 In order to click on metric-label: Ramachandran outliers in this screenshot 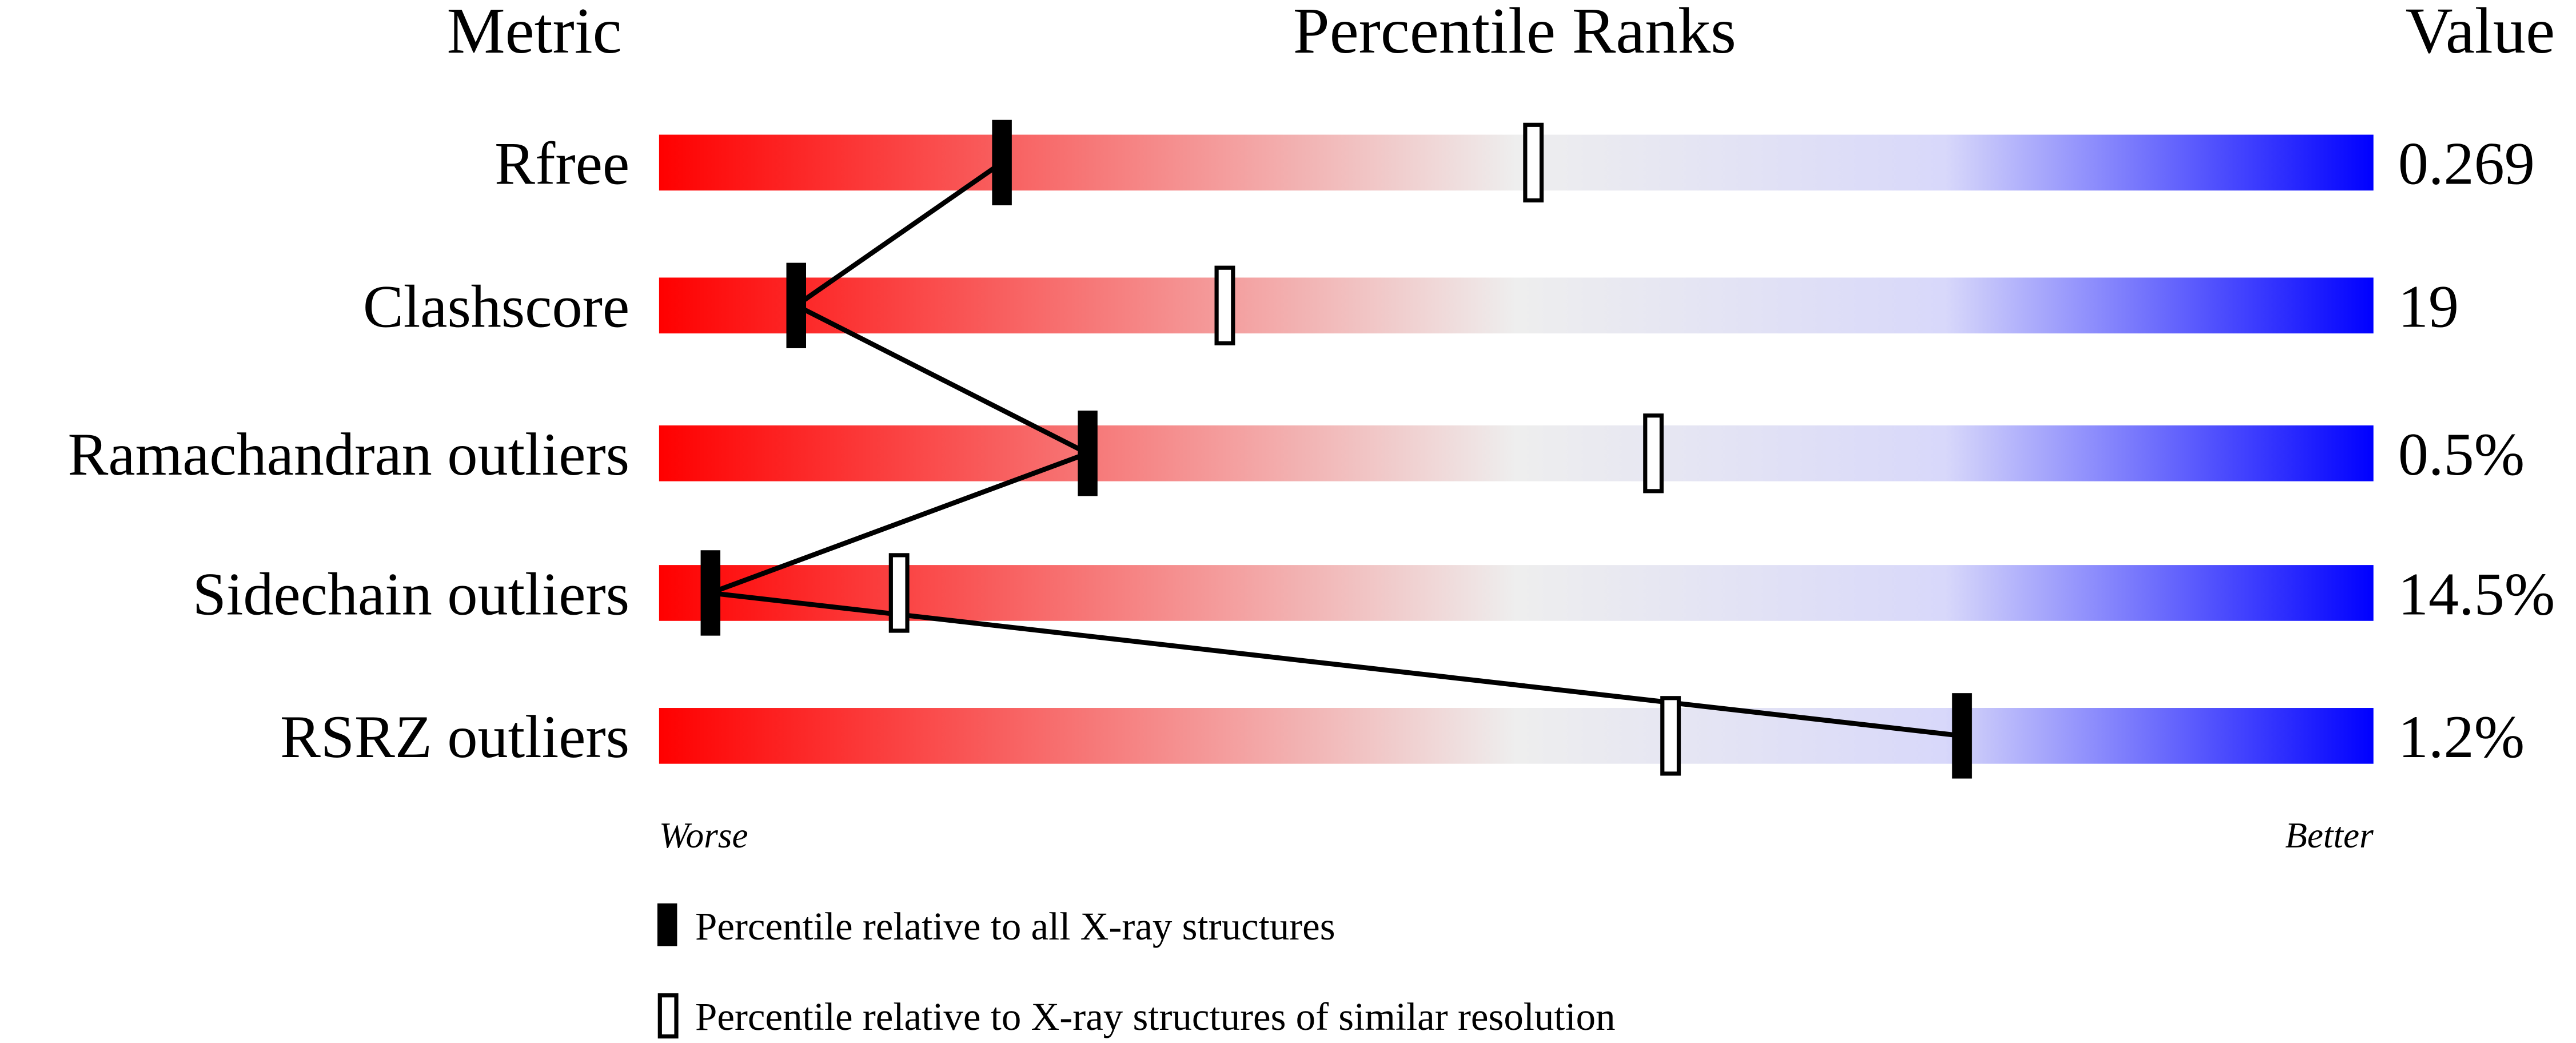, I will do `click(349, 454)`.